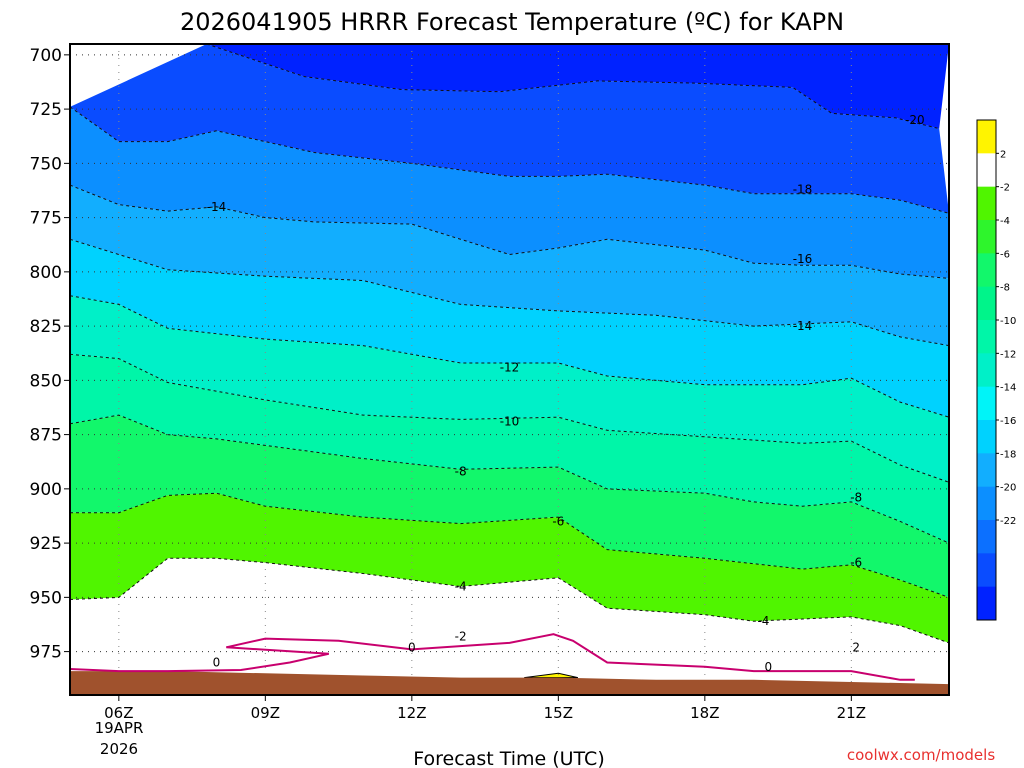 This screenshot has height=768, width=1024. Describe the element at coordinates (509, 600) in the screenshot. I see `contour-line--4` at that location.